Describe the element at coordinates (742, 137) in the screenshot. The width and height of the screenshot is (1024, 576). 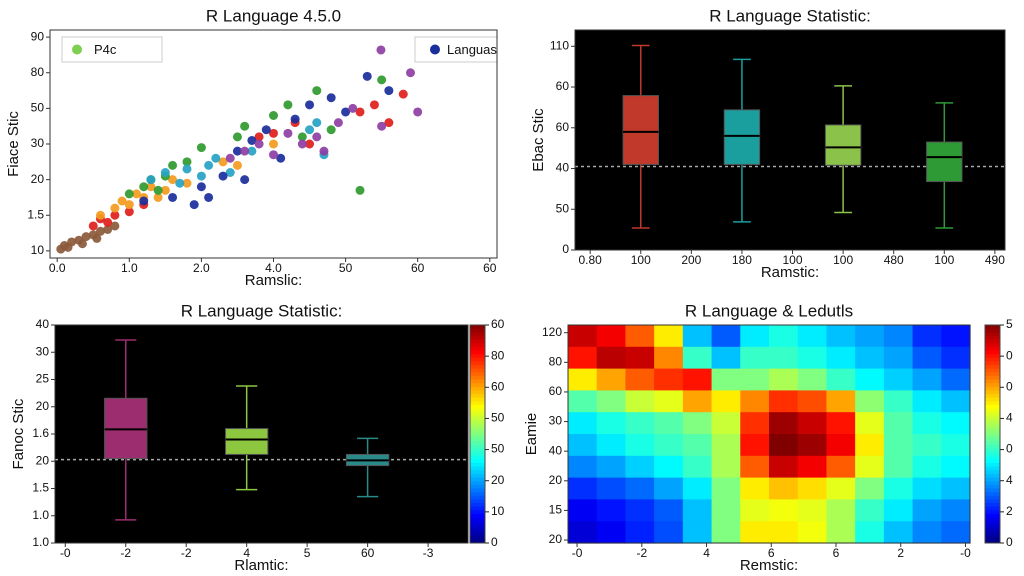
I see `box` at that location.